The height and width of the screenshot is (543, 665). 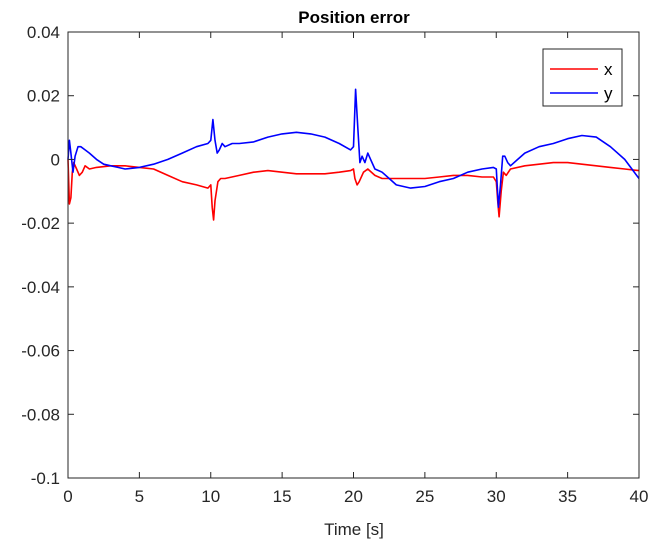 I want to click on x-tick-label: 5, so click(x=139, y=496).